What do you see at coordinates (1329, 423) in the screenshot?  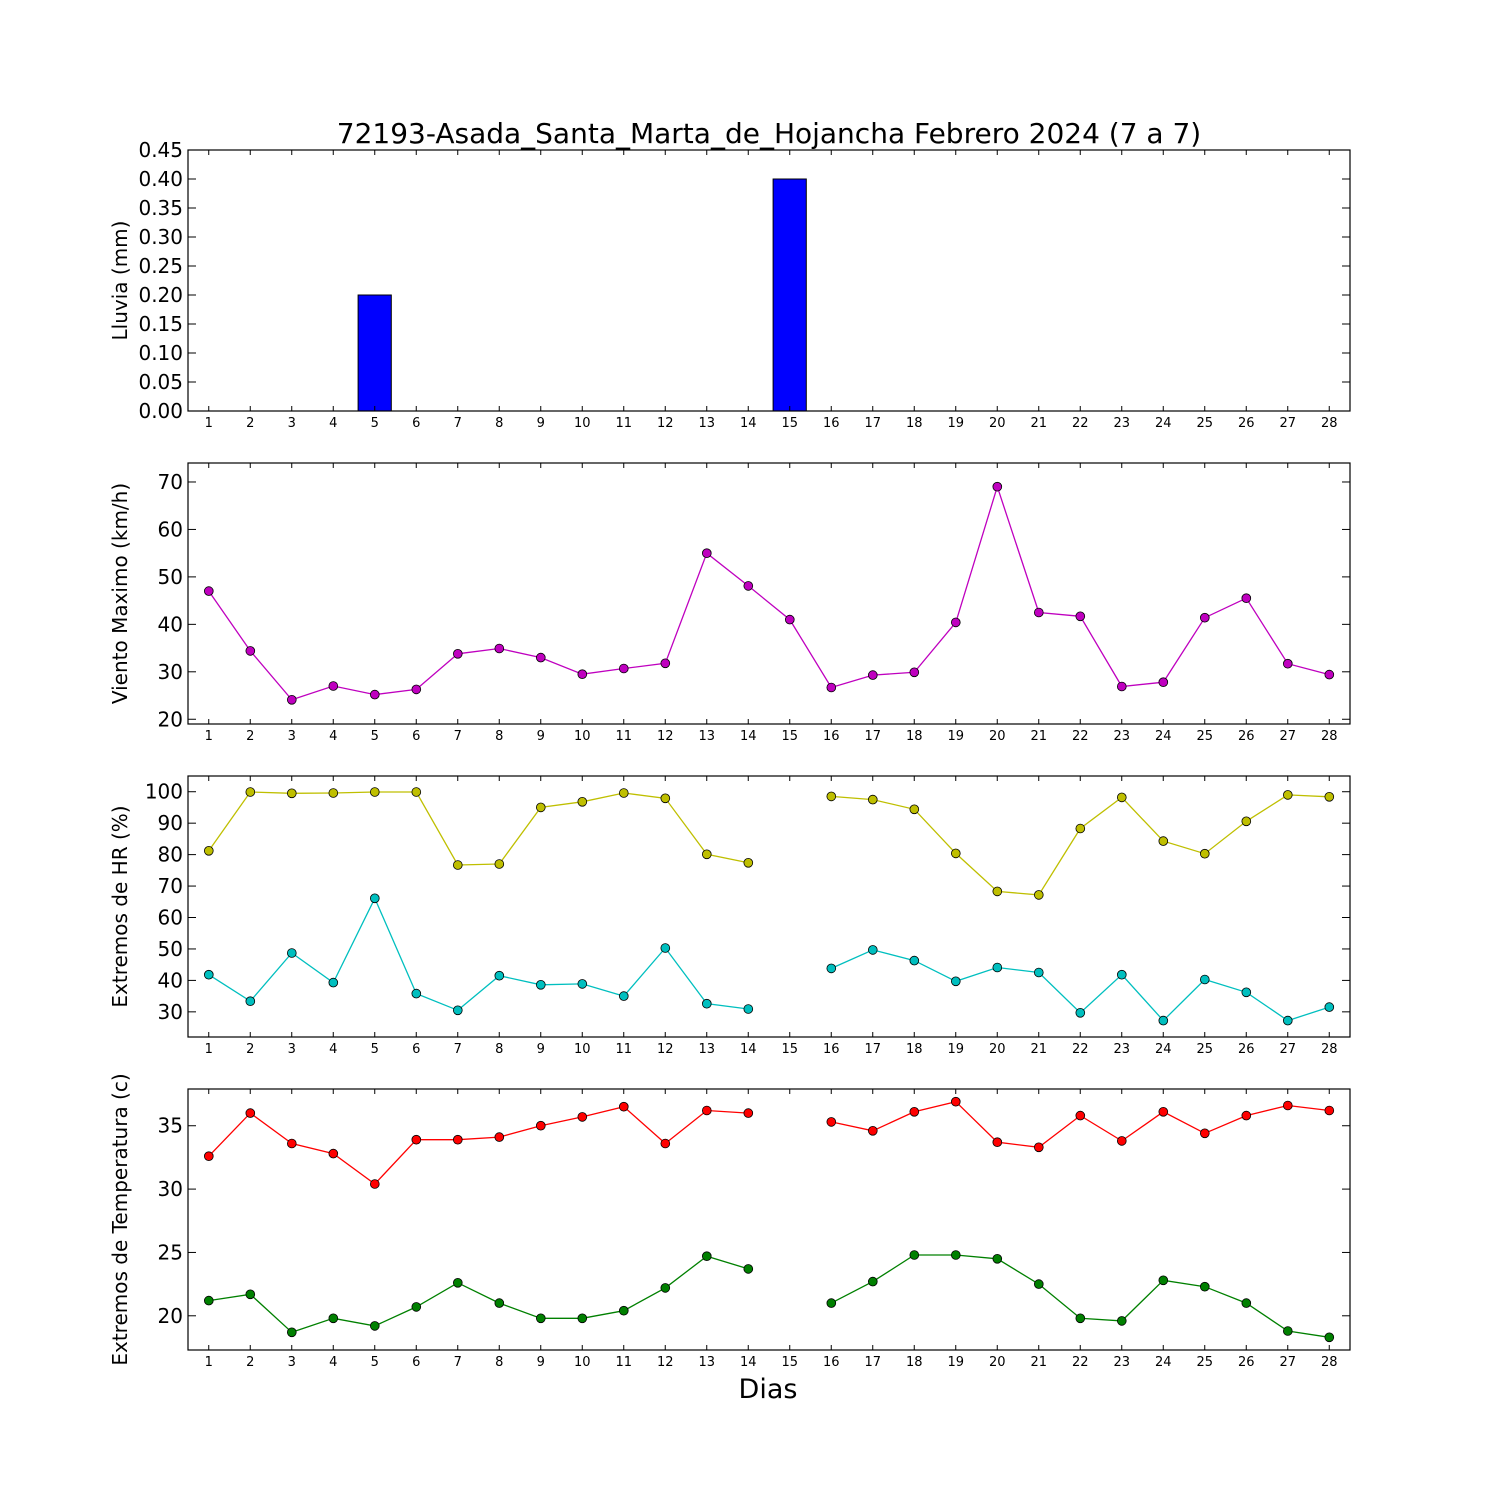 I see `x-tick-label: 28` at bounding box center [1329, 423].